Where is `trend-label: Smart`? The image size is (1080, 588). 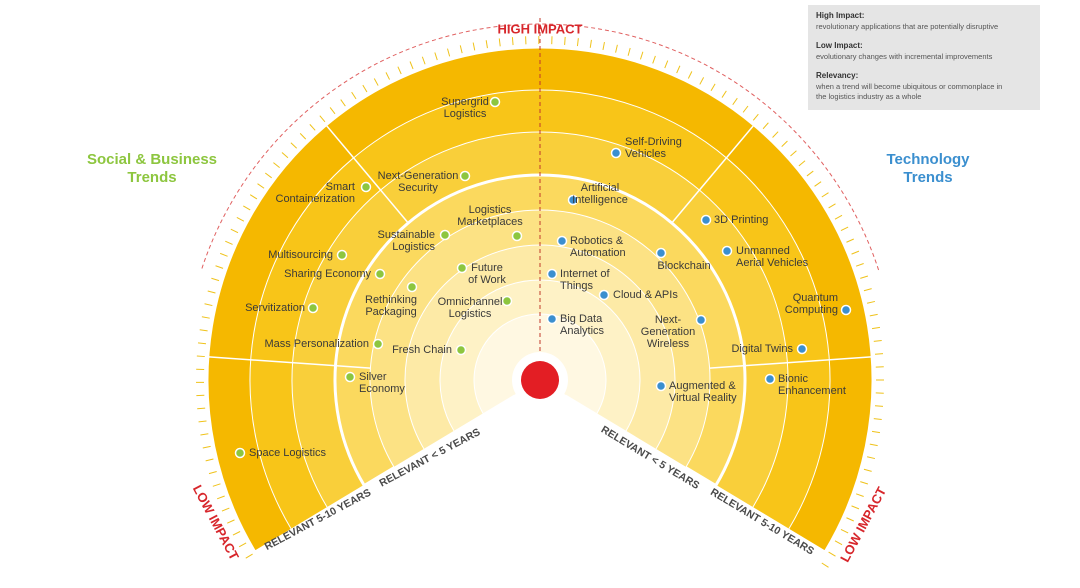 trend-label: Smart is located at coordinates (340, 187).